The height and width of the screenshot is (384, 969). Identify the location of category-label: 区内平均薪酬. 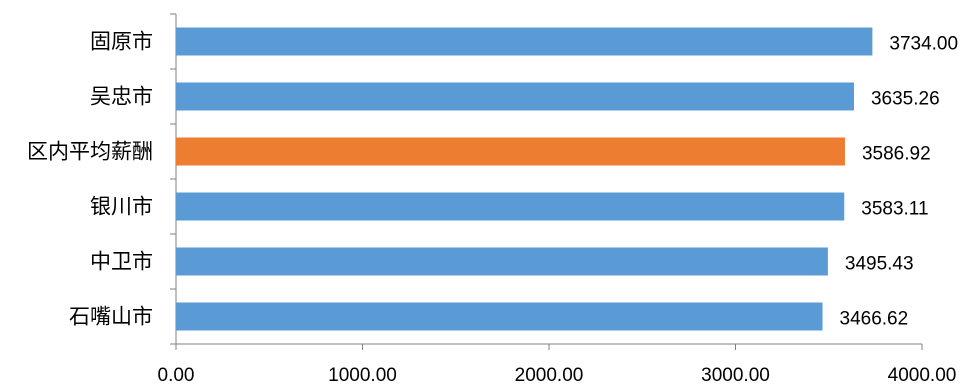
(90, 152).